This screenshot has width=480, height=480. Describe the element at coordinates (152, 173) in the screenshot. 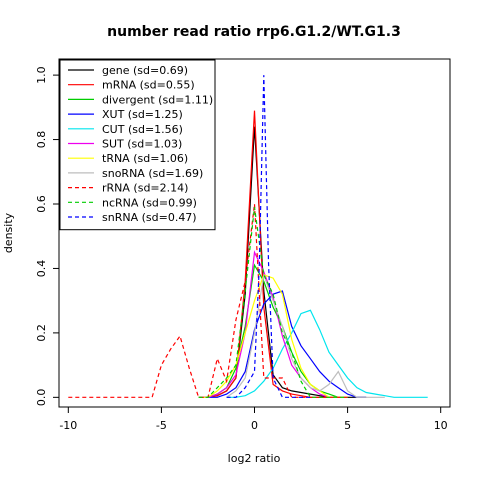

I see `legend-label-7: snoRNA (sd=1.69)` at that location.